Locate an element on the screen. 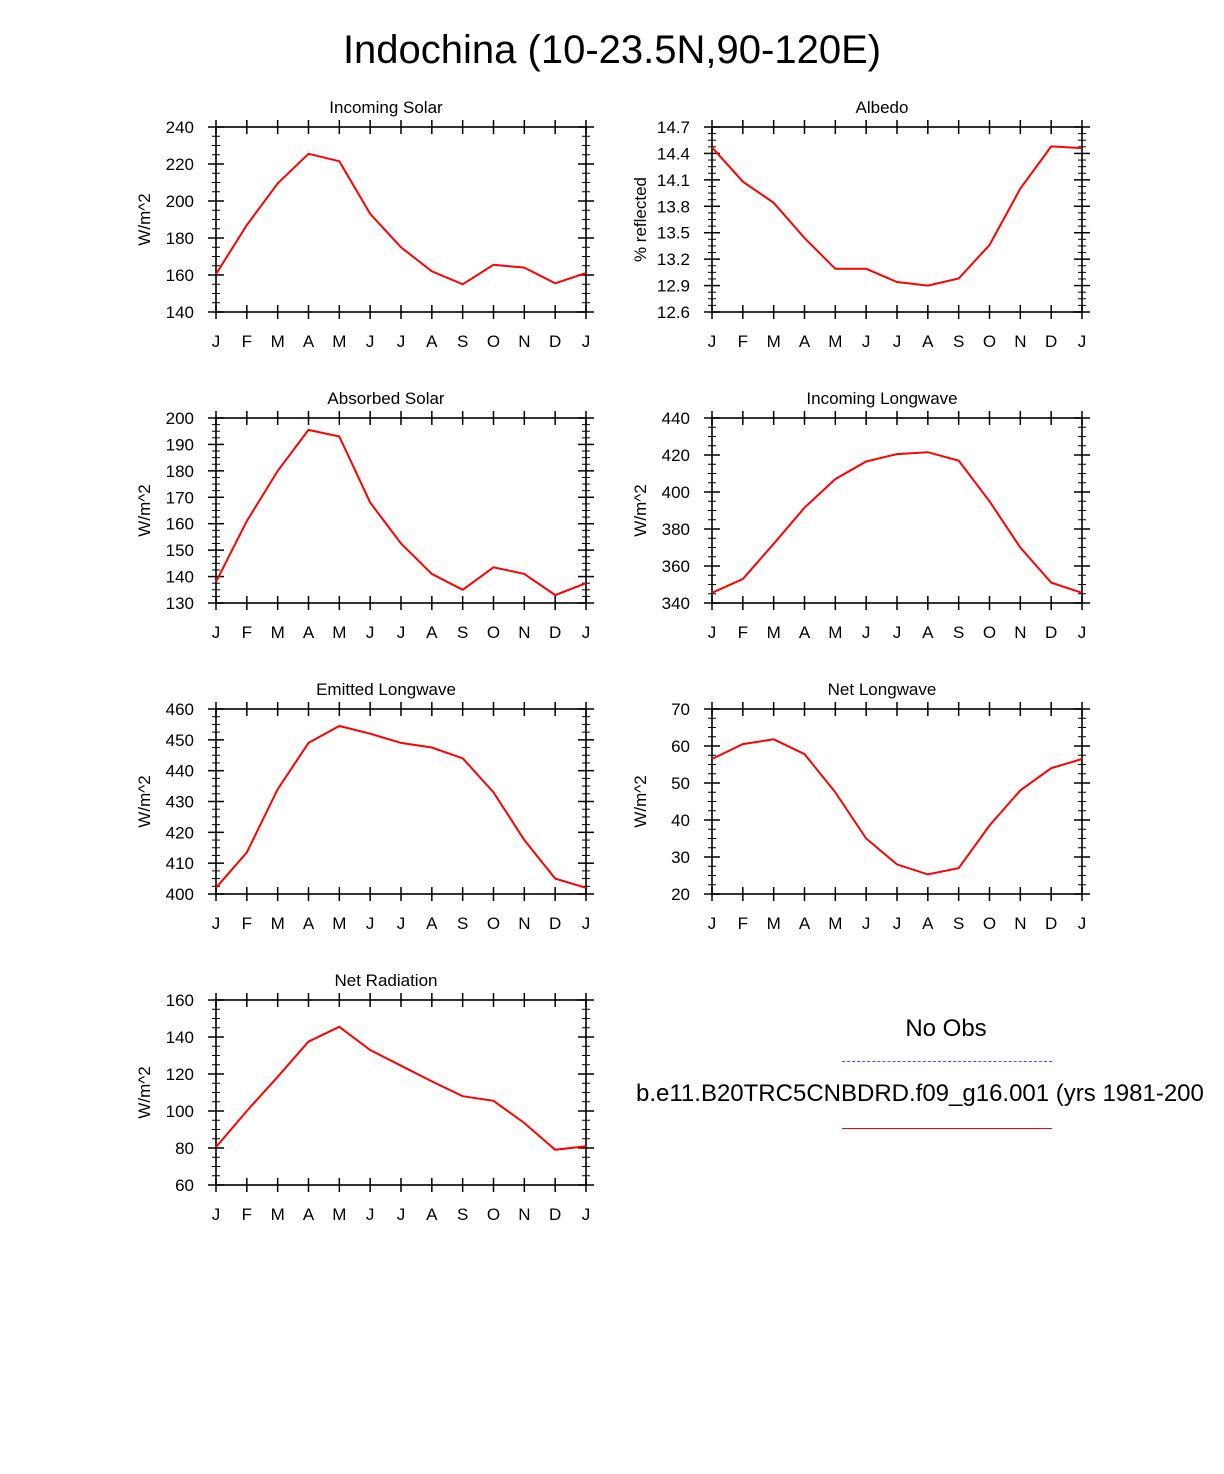 The image size is (1224, 1474). page-title: Indochina (10-23.5N,90-120E) is located at coordinates (612, 50).